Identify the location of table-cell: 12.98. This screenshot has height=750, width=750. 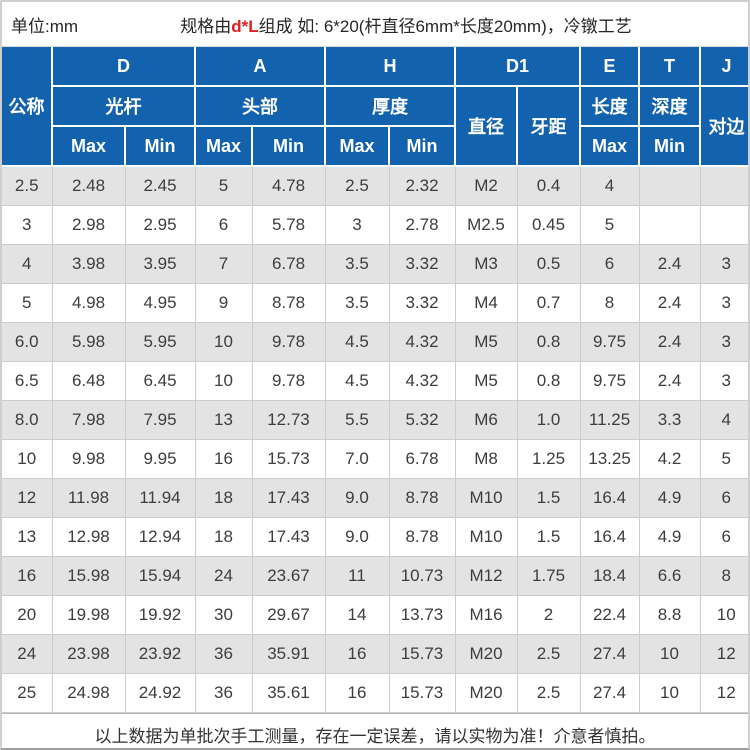
(88, 537).